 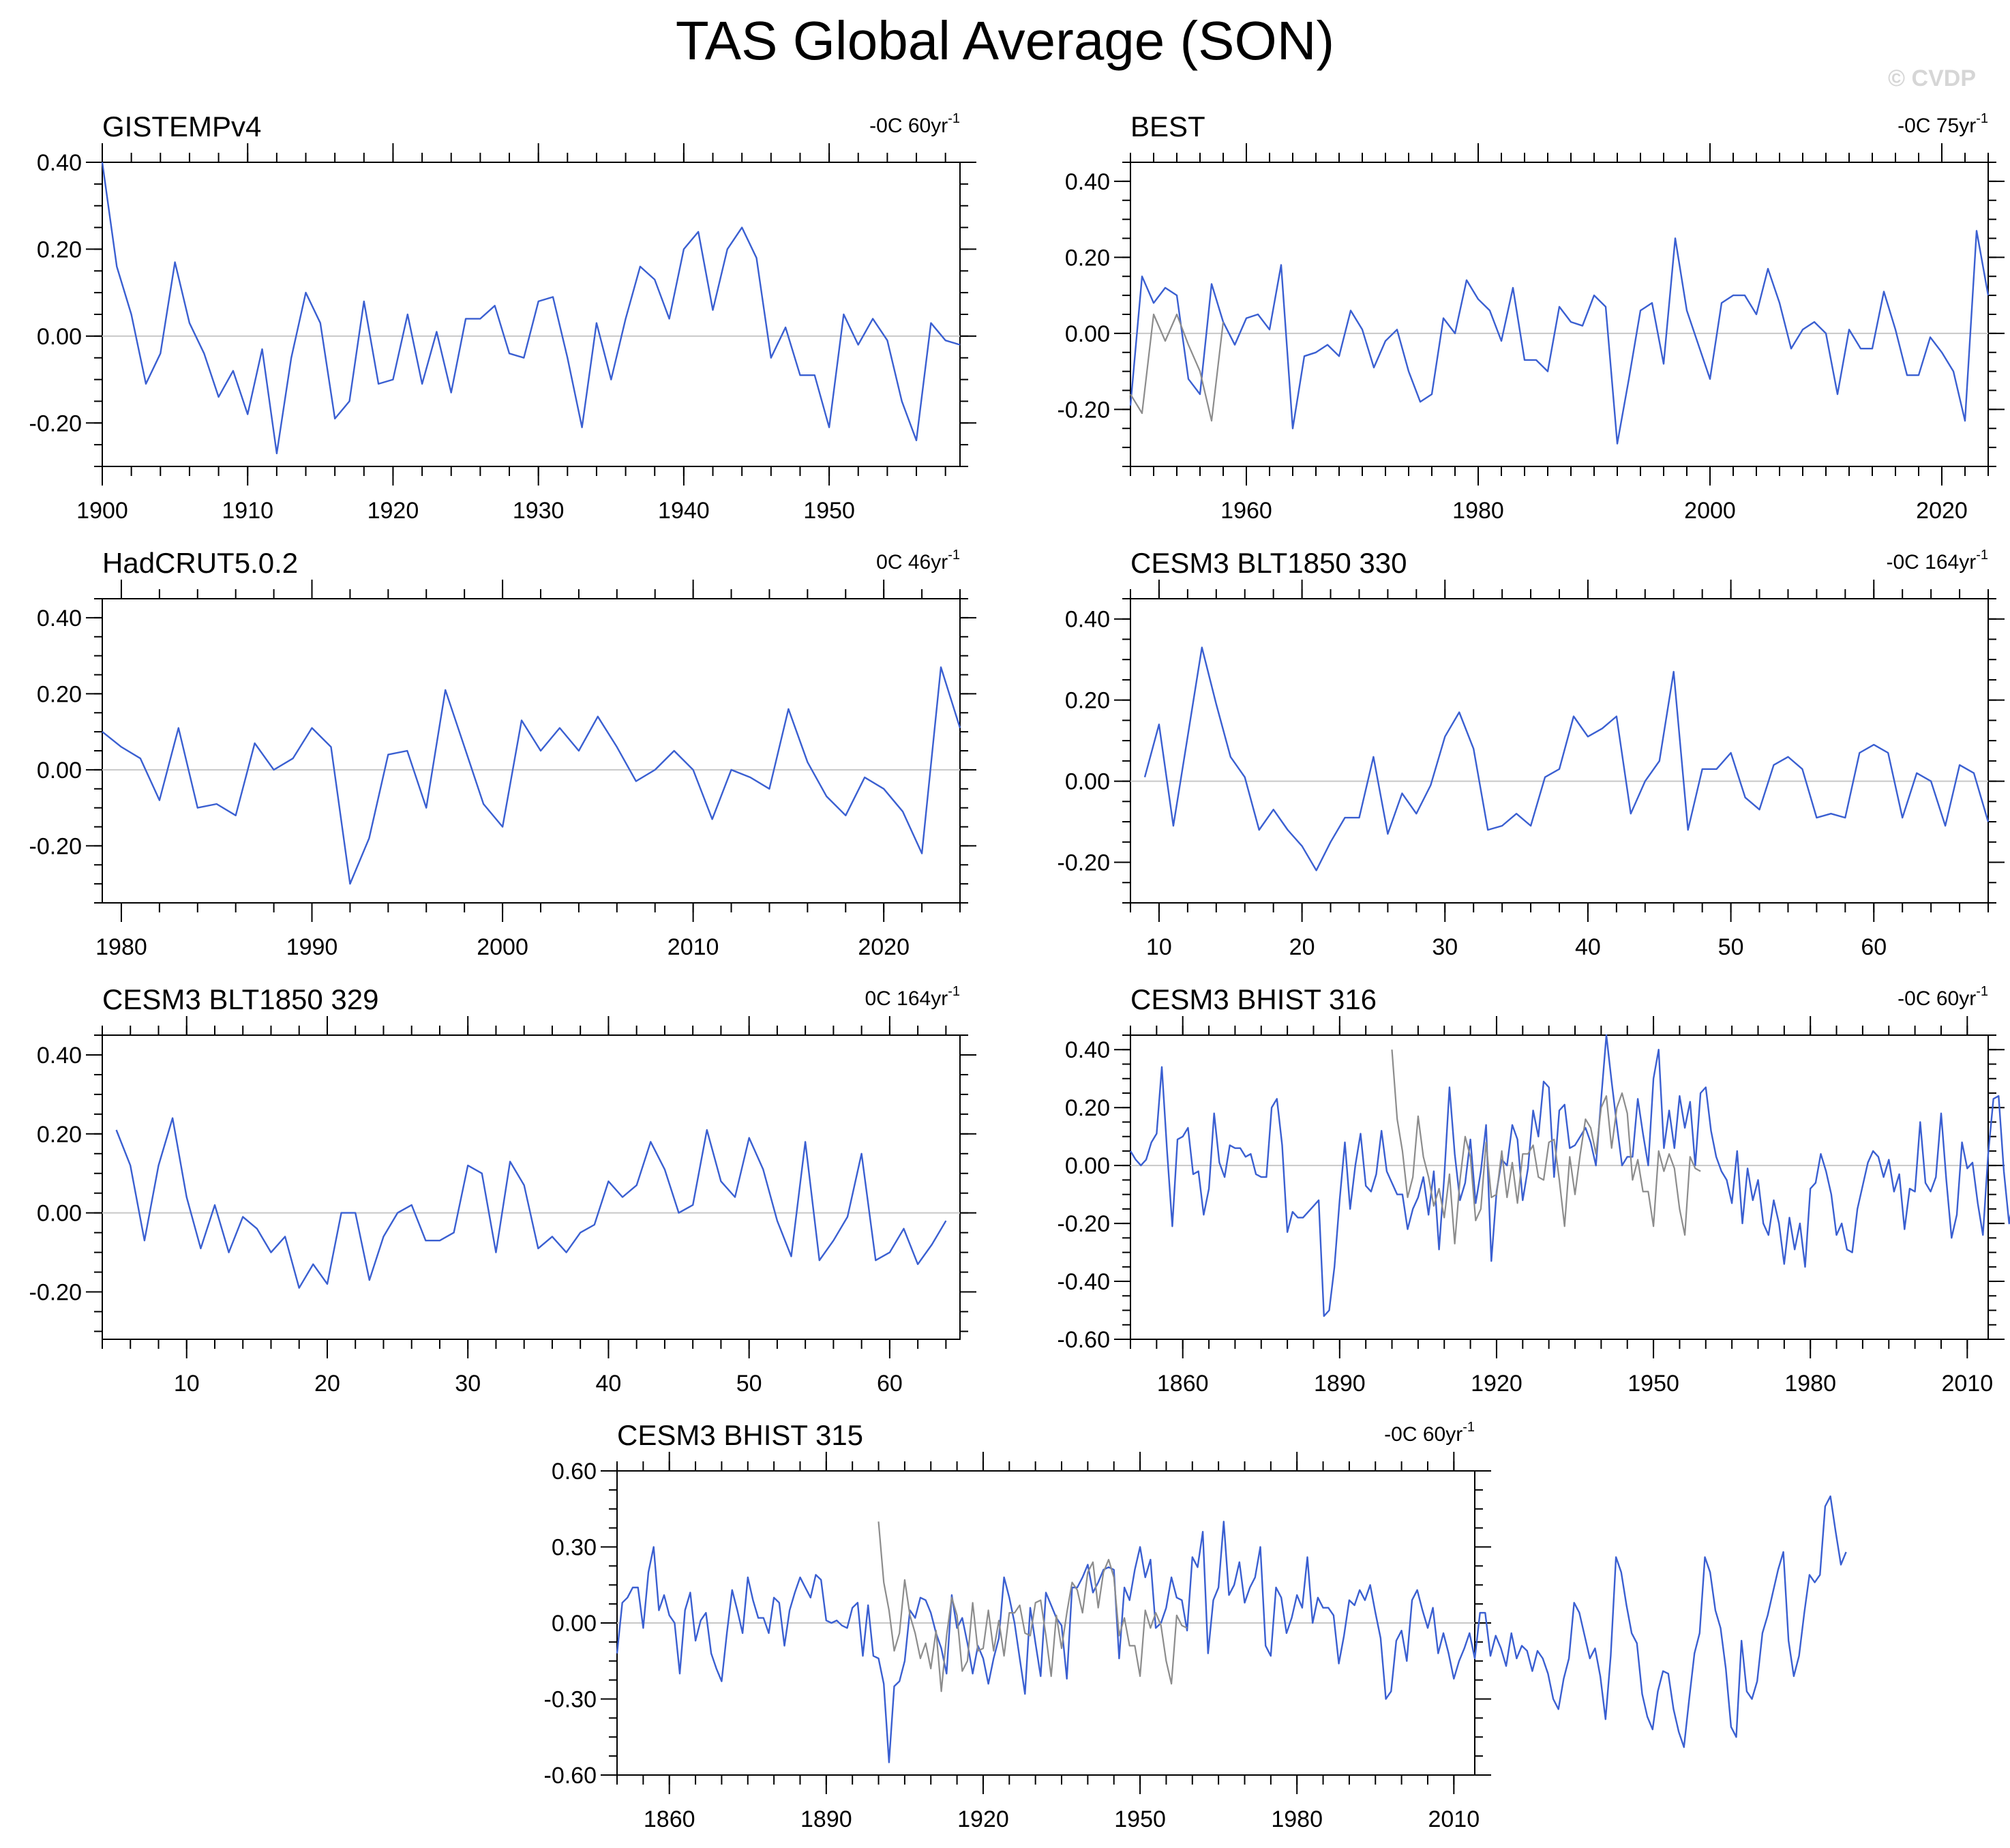 What do you see at coordinates (102, 511) in the screenshot?
I see `x-tick-label: 1900` at bounding box center [102, 511].